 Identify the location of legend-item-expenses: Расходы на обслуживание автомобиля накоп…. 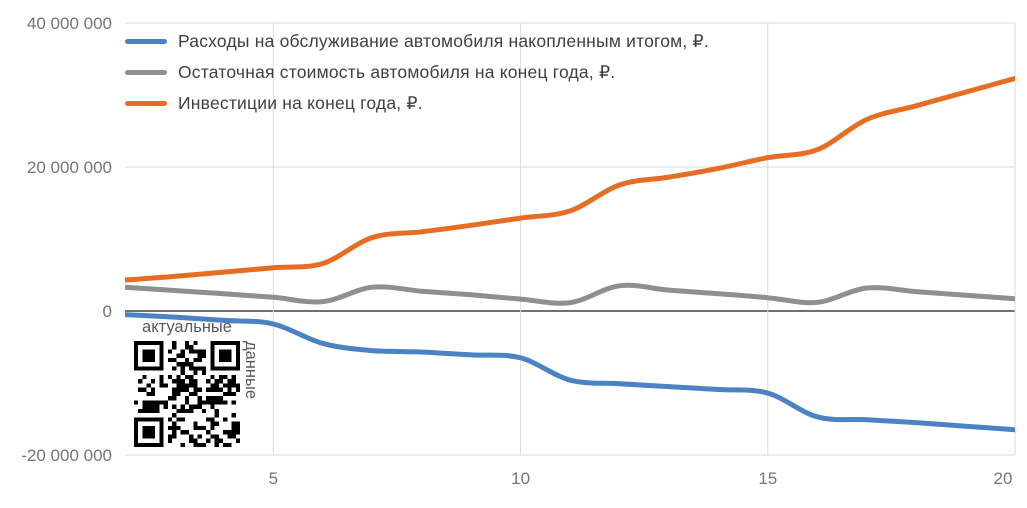
(417, 41).